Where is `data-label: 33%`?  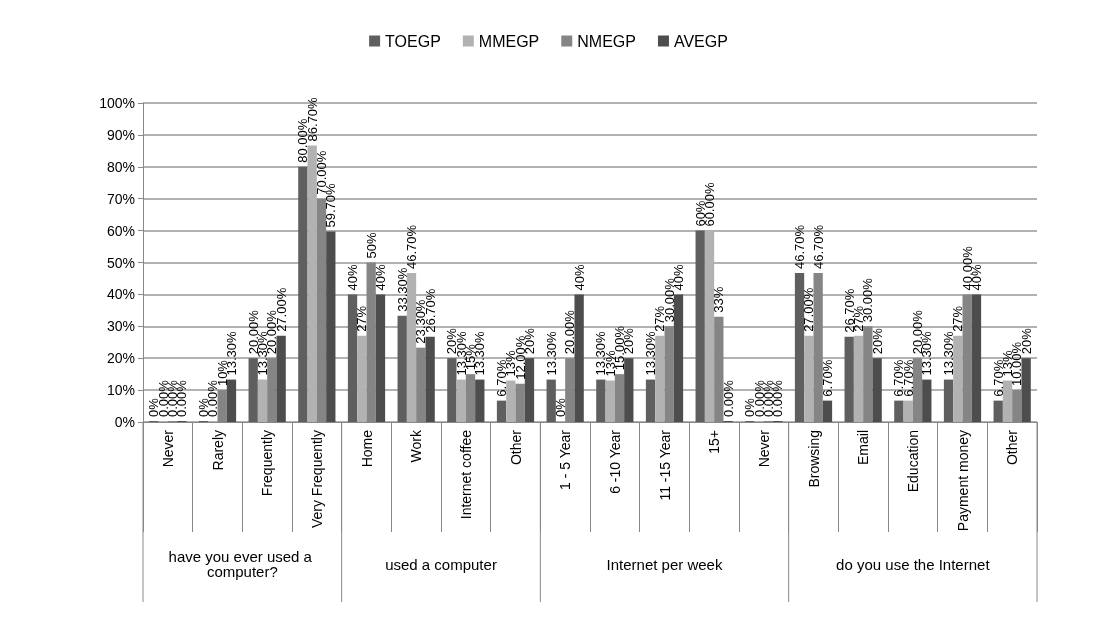 data-label: 33% is located at coordinates (719, 299).